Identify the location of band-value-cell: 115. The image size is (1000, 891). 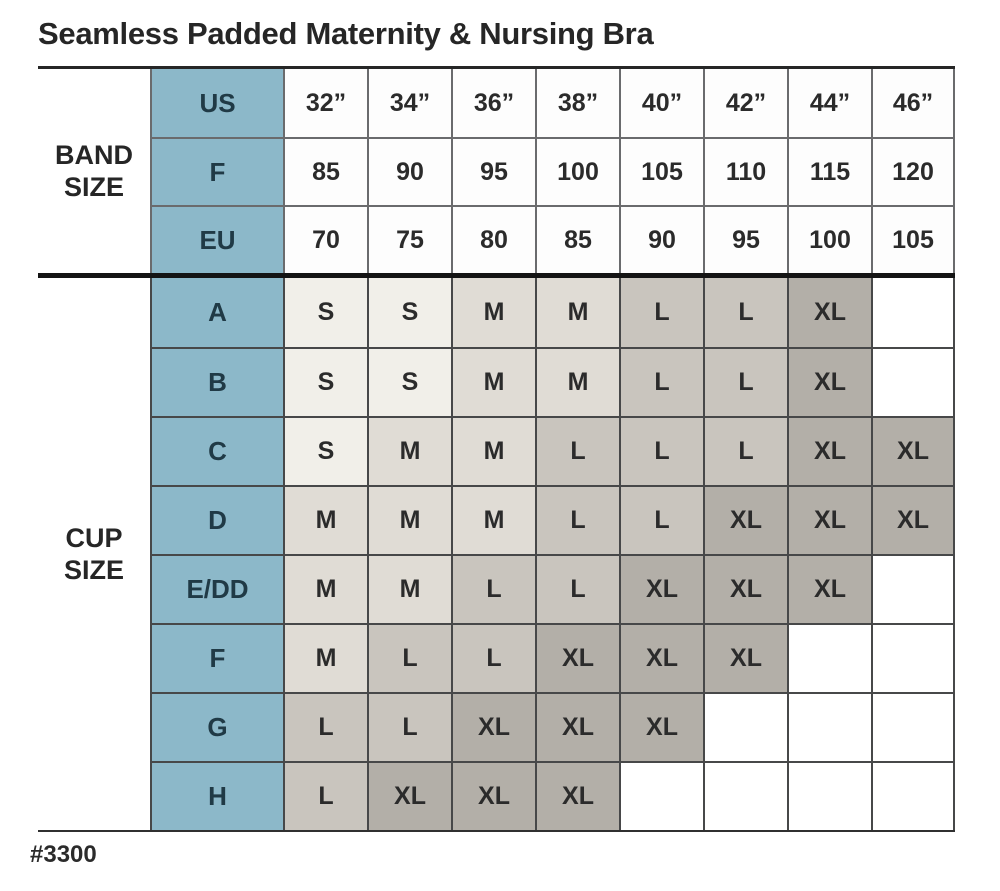
(829, 171).